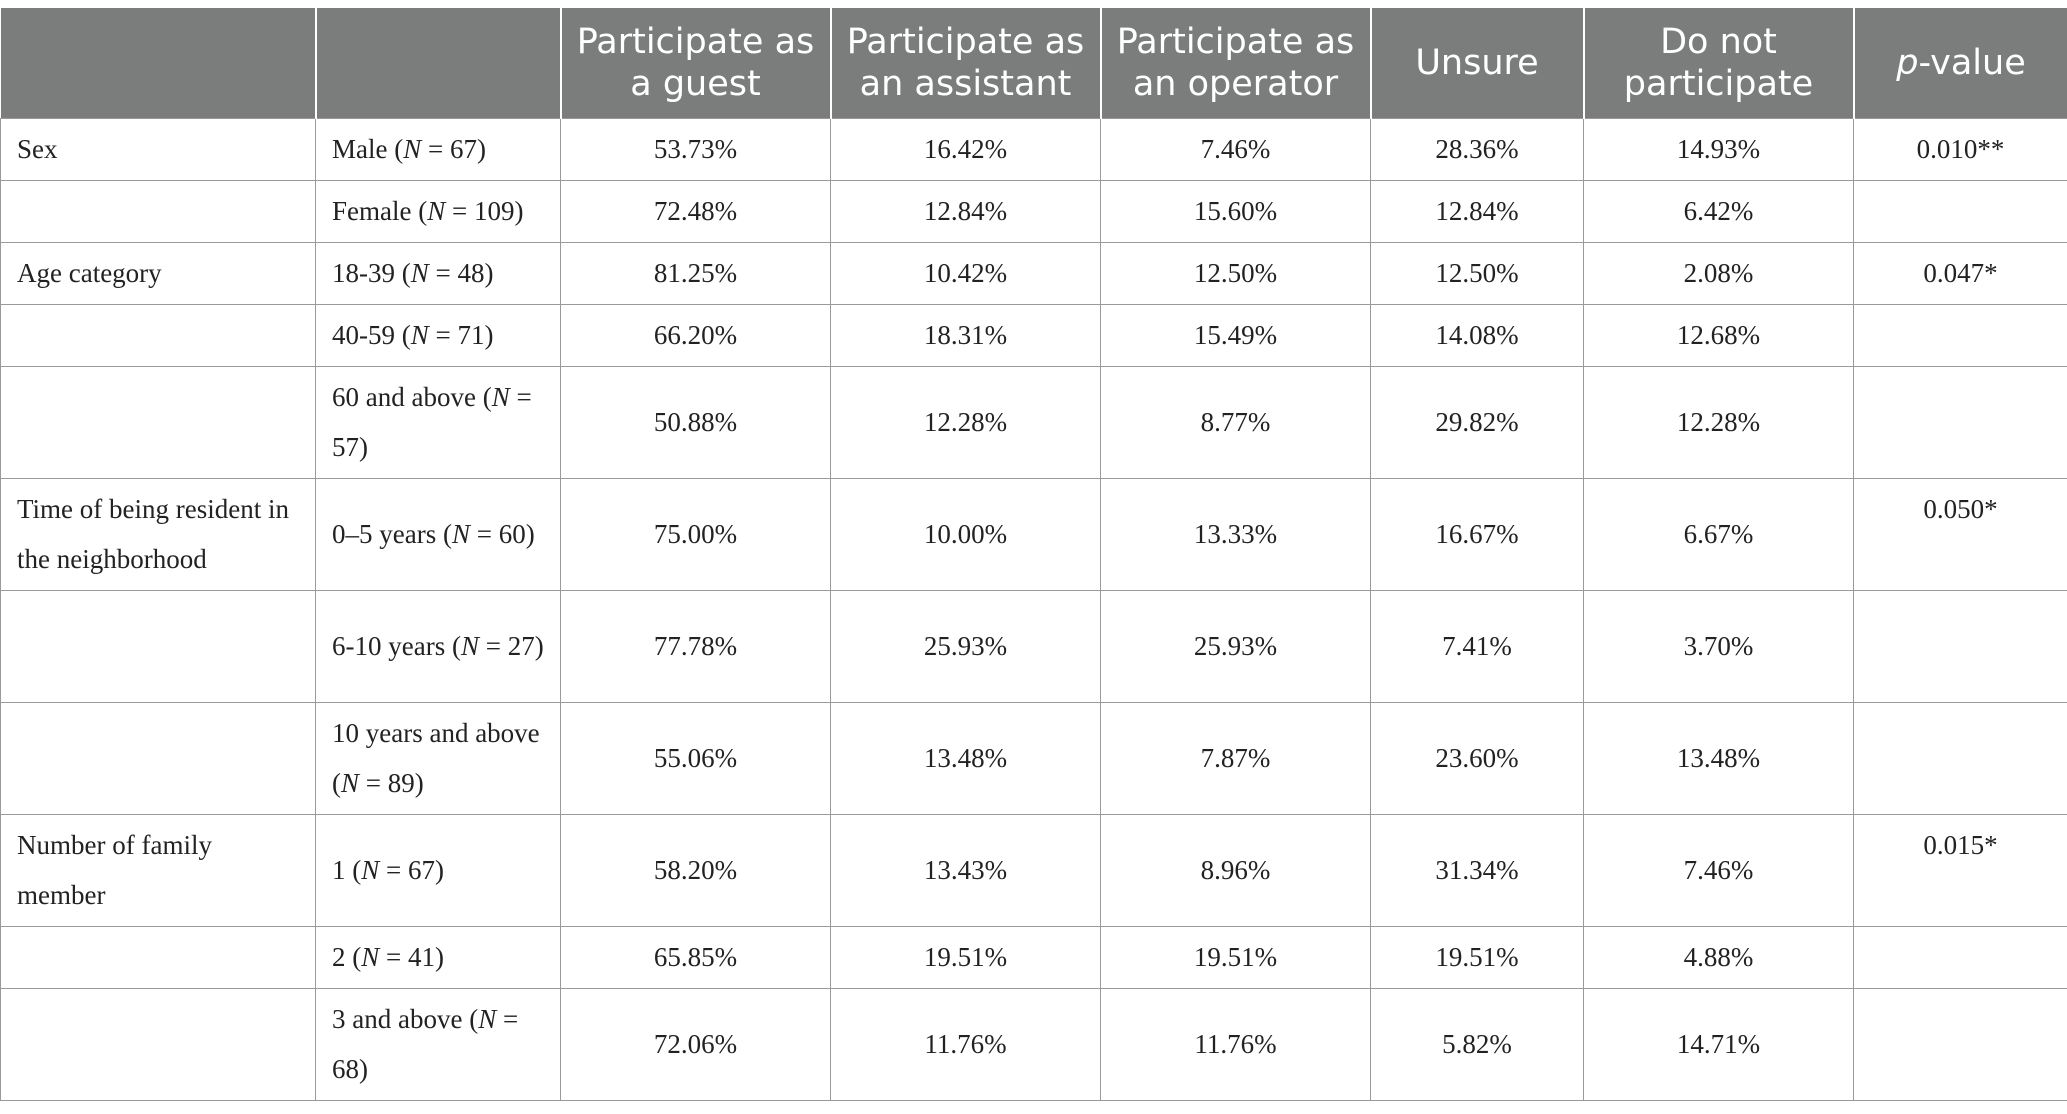  I want to click on category-cell: Sex, so click(158, 149).